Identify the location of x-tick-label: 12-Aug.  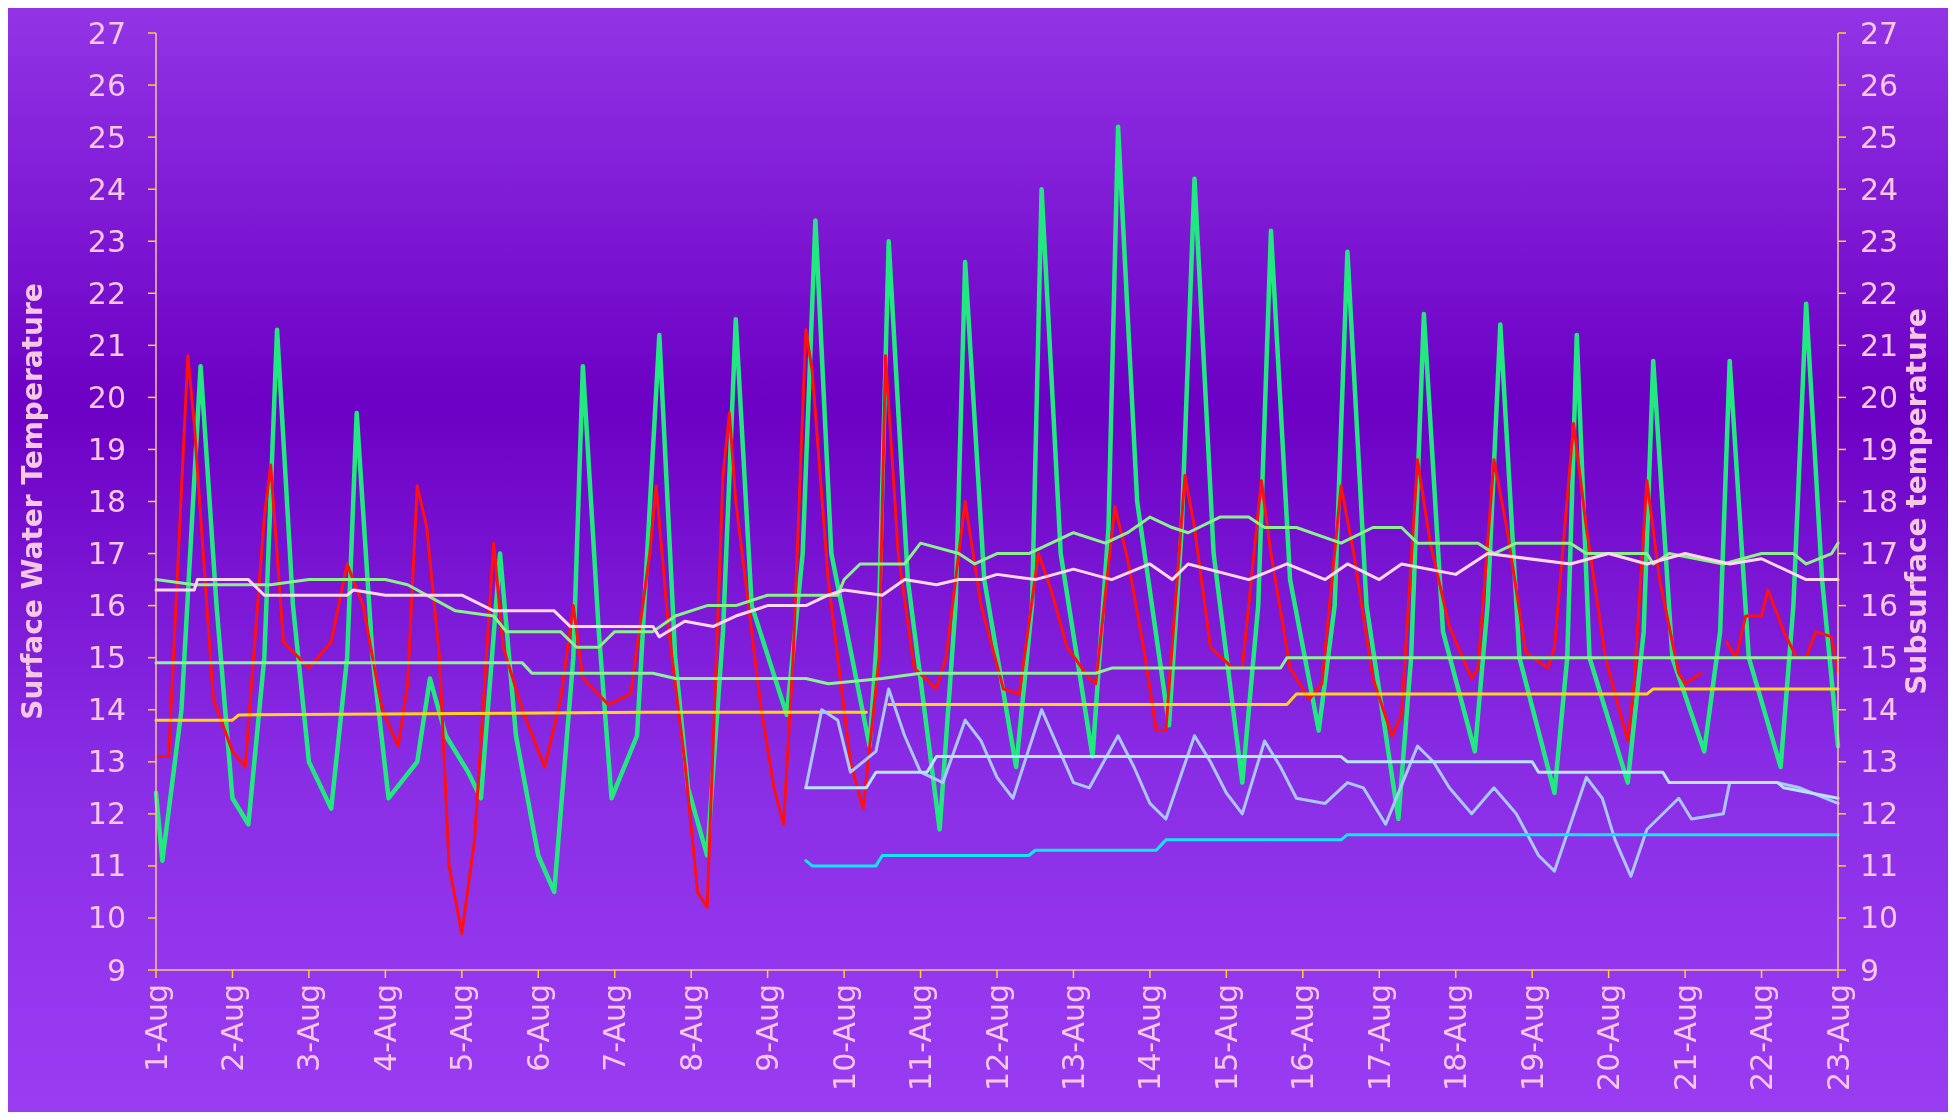
(997, 1037).